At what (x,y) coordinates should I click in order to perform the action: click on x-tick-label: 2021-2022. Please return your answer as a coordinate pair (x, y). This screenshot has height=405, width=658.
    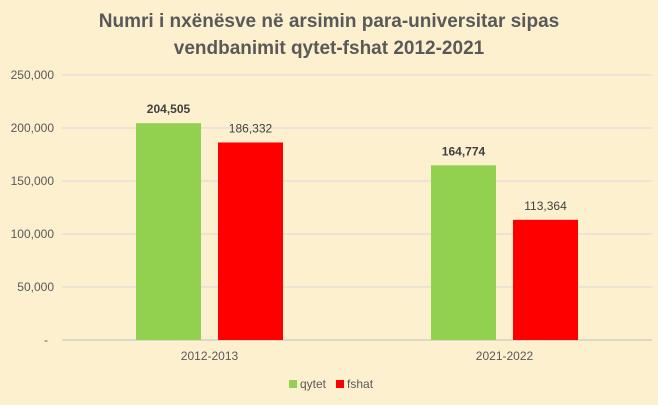
    Looking at the image, I should click on (505, 356).